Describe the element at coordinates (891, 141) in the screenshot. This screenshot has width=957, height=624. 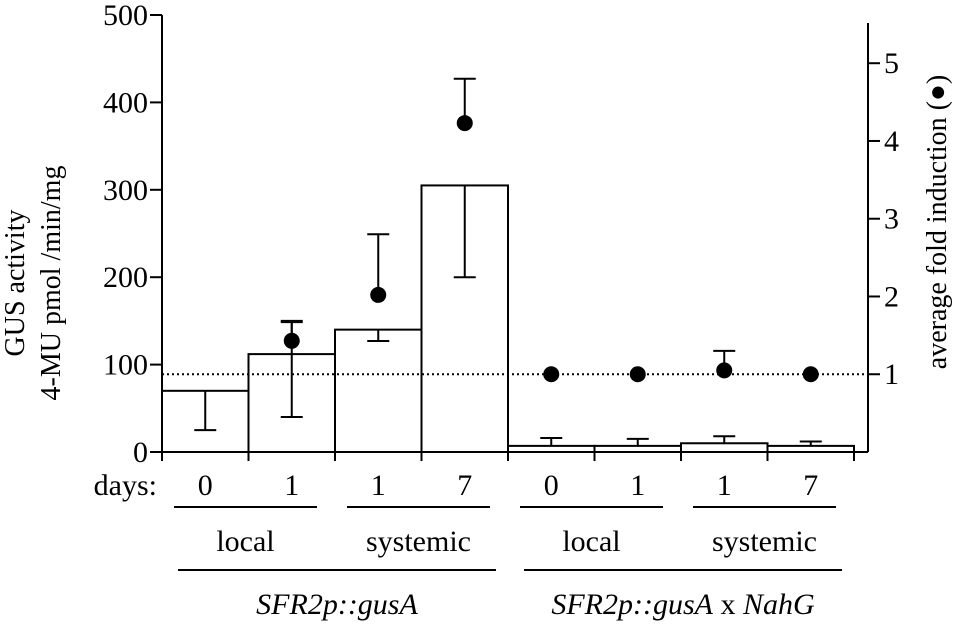
I see `y2-tick-label: 4` at that location.